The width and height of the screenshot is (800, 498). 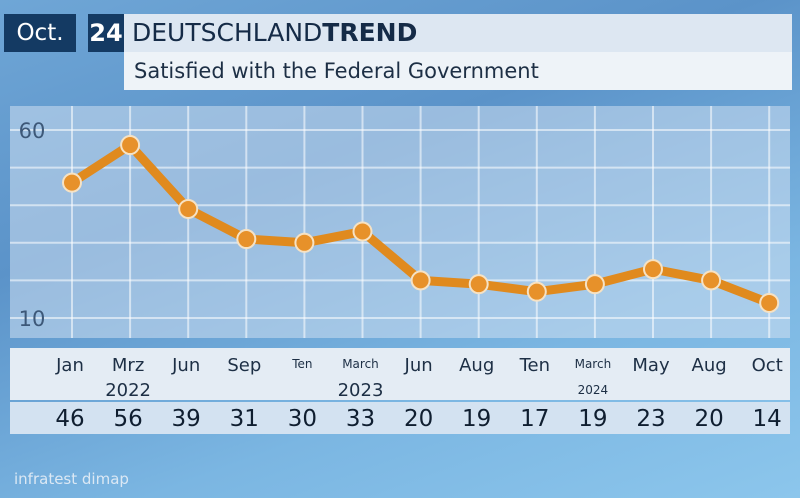 I want to click on year-label: 2023, so click(x=361, y=390).